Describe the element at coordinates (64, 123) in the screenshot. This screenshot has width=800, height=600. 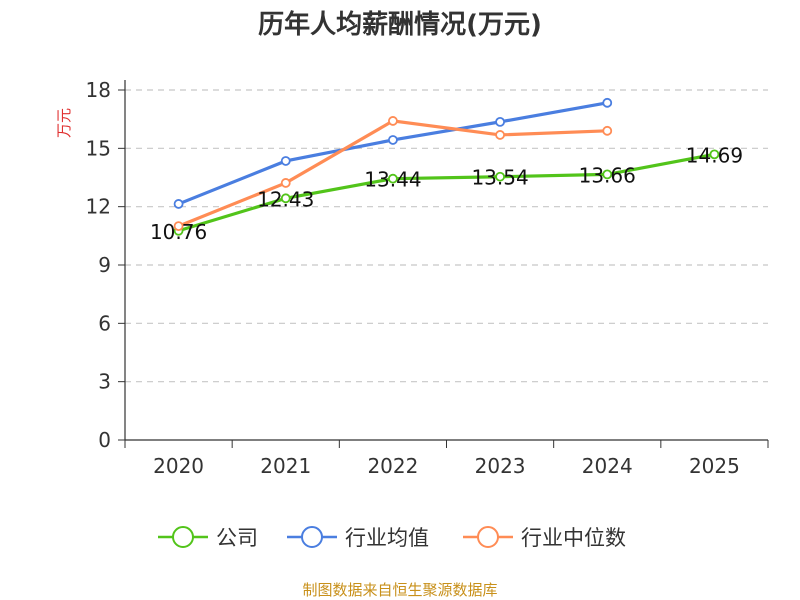
I see `y-axis-label: 万元` at that location.